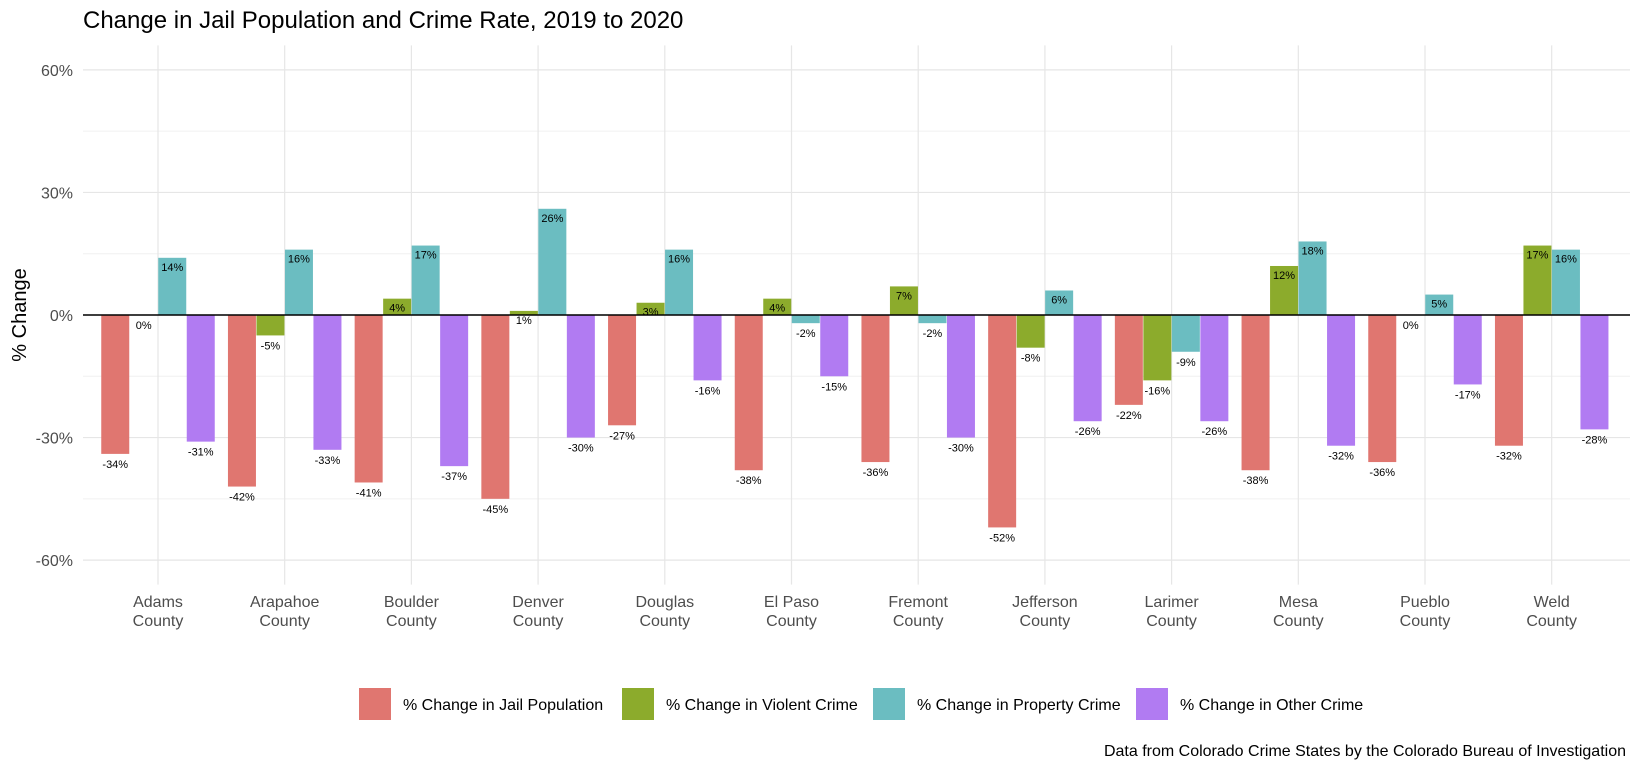  What do you see at coordinates (61, 316) in the screenshot?
I see `y-tick-label: 0%` at bounding box center [61, 316].